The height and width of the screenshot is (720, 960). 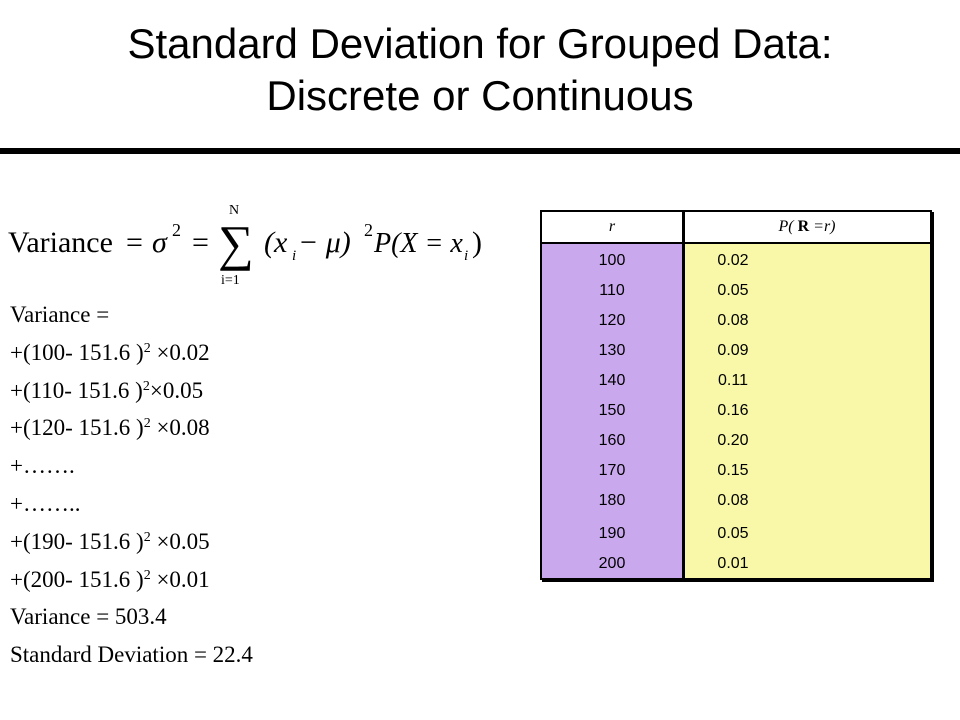 I want to click on title-underline, so click(x=480, y=151).